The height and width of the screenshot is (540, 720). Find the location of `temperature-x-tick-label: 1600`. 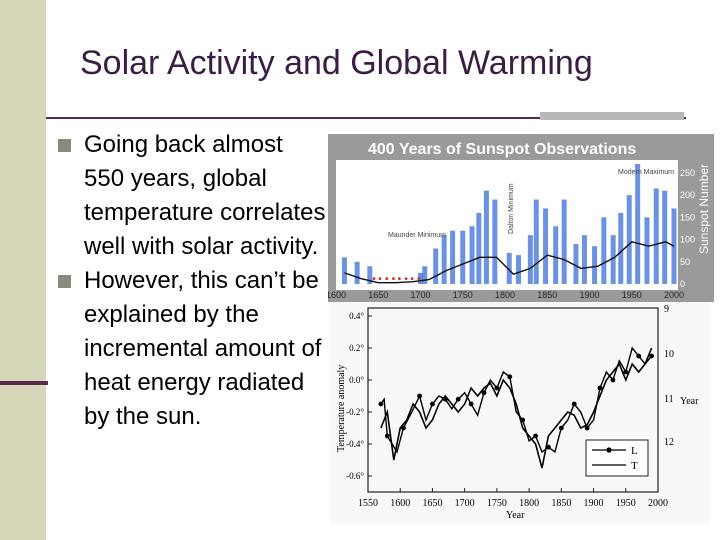

temperature-x-tick-label: 1600 is located at coordinates (400, 503).